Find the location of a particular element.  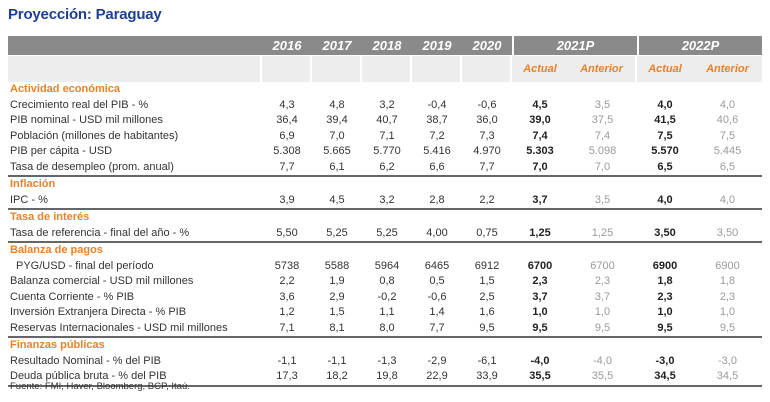

cell-historical: -0,6 is located at coordinates (437, 296).